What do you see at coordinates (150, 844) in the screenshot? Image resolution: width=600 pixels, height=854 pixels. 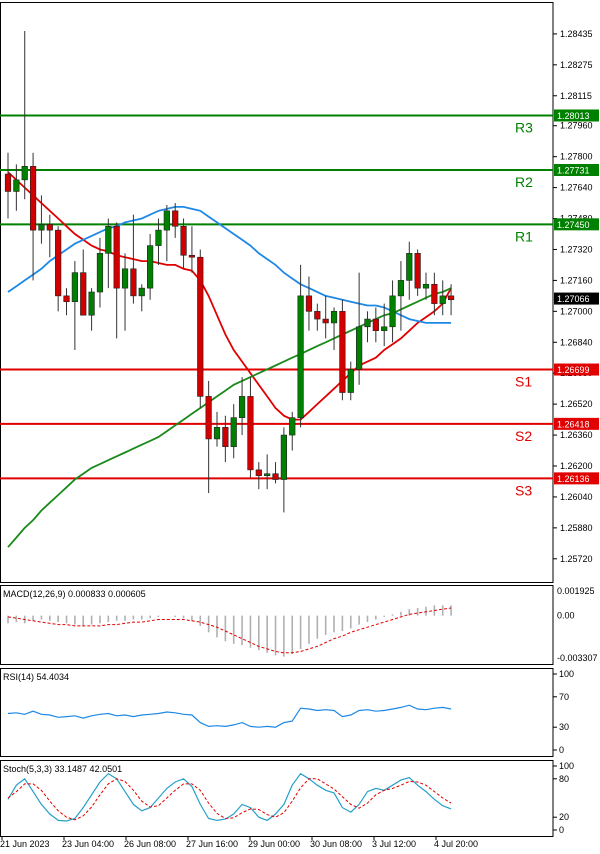 I see `x-axis-label: 26 Jun 08:00` at bounding box center [150, 844].